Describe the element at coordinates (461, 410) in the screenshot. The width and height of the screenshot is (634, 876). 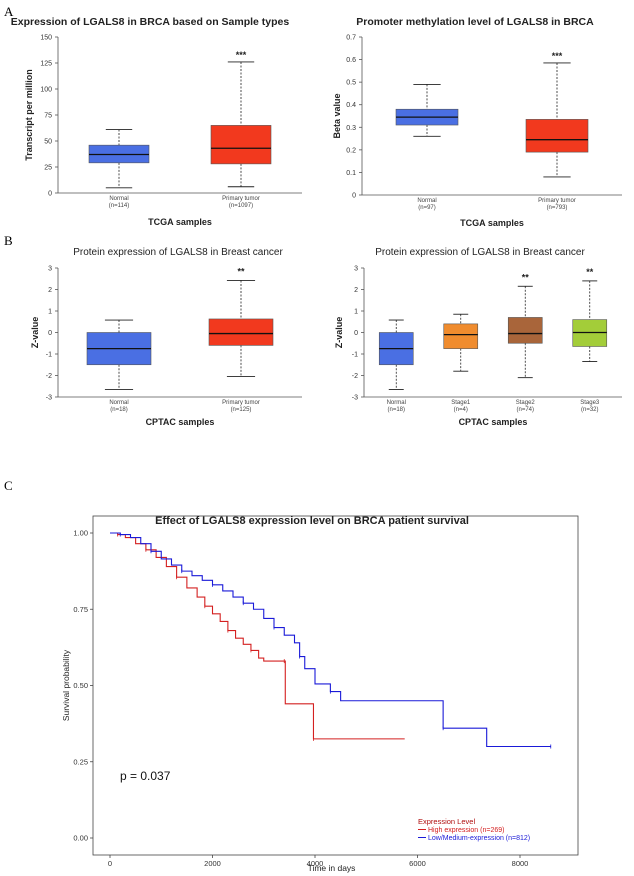
I see `group-n-label: (n=4)` at that location.